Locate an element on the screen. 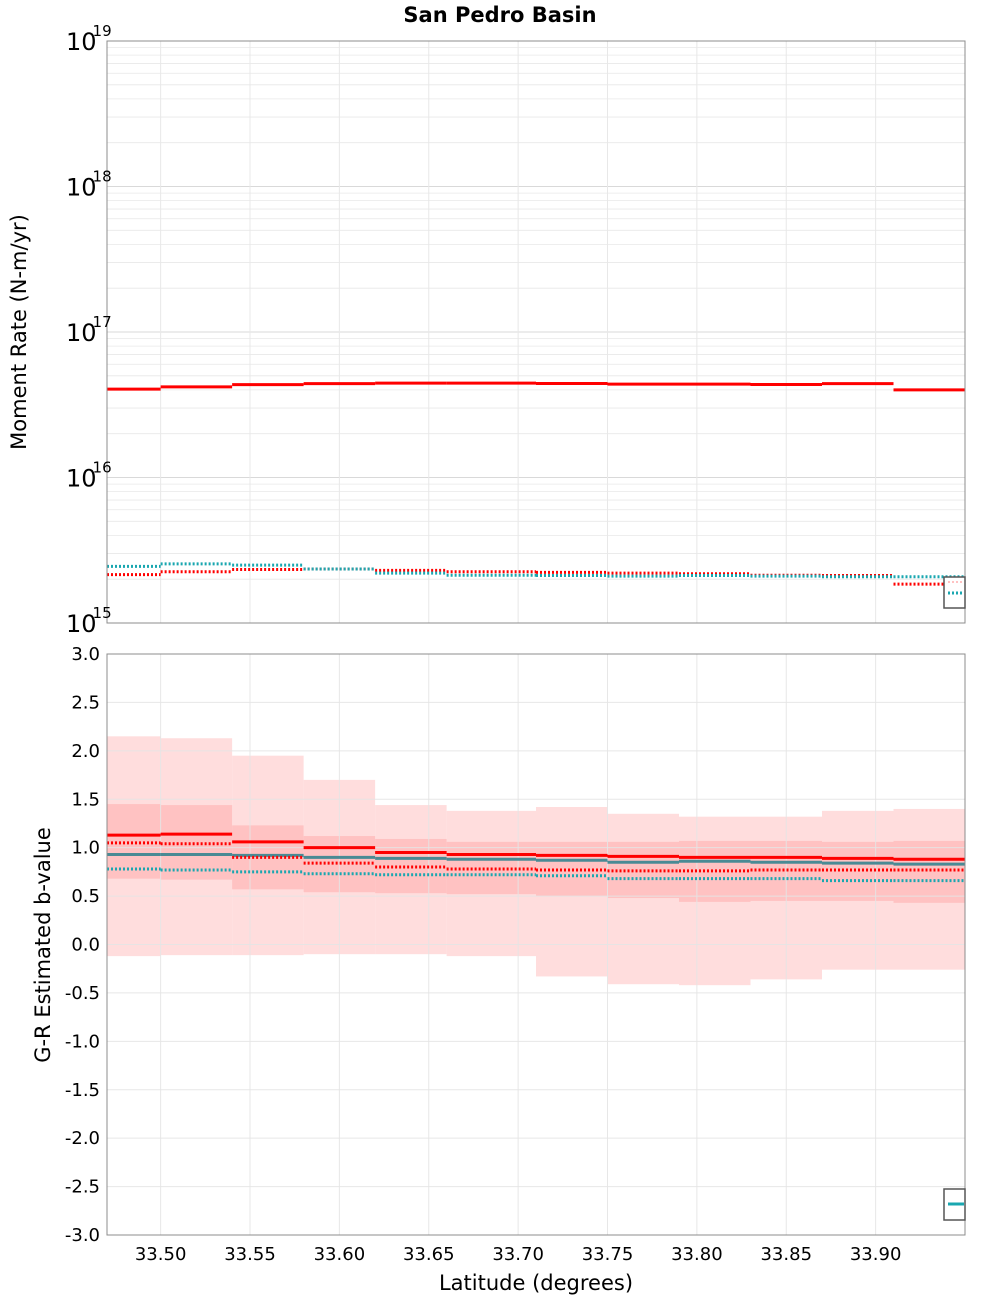 This screenshot has height=1300, width=1000. y-tick-exponent: 17 is located at coordinates (102, 322).